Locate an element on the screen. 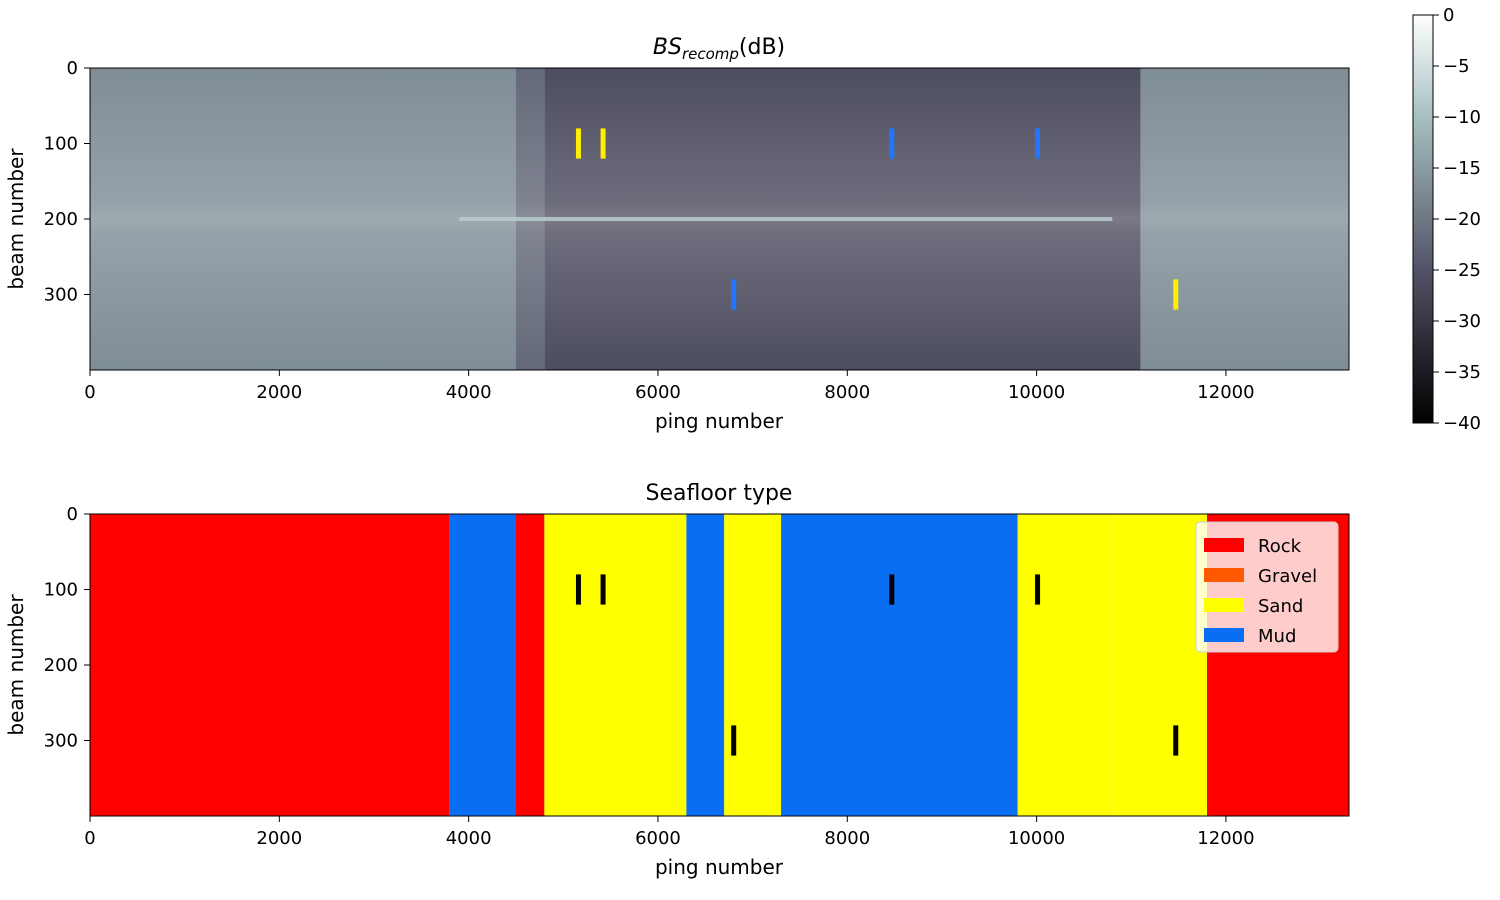  colorbar-tick-label: 0 is located at coordinates (1448, 15).